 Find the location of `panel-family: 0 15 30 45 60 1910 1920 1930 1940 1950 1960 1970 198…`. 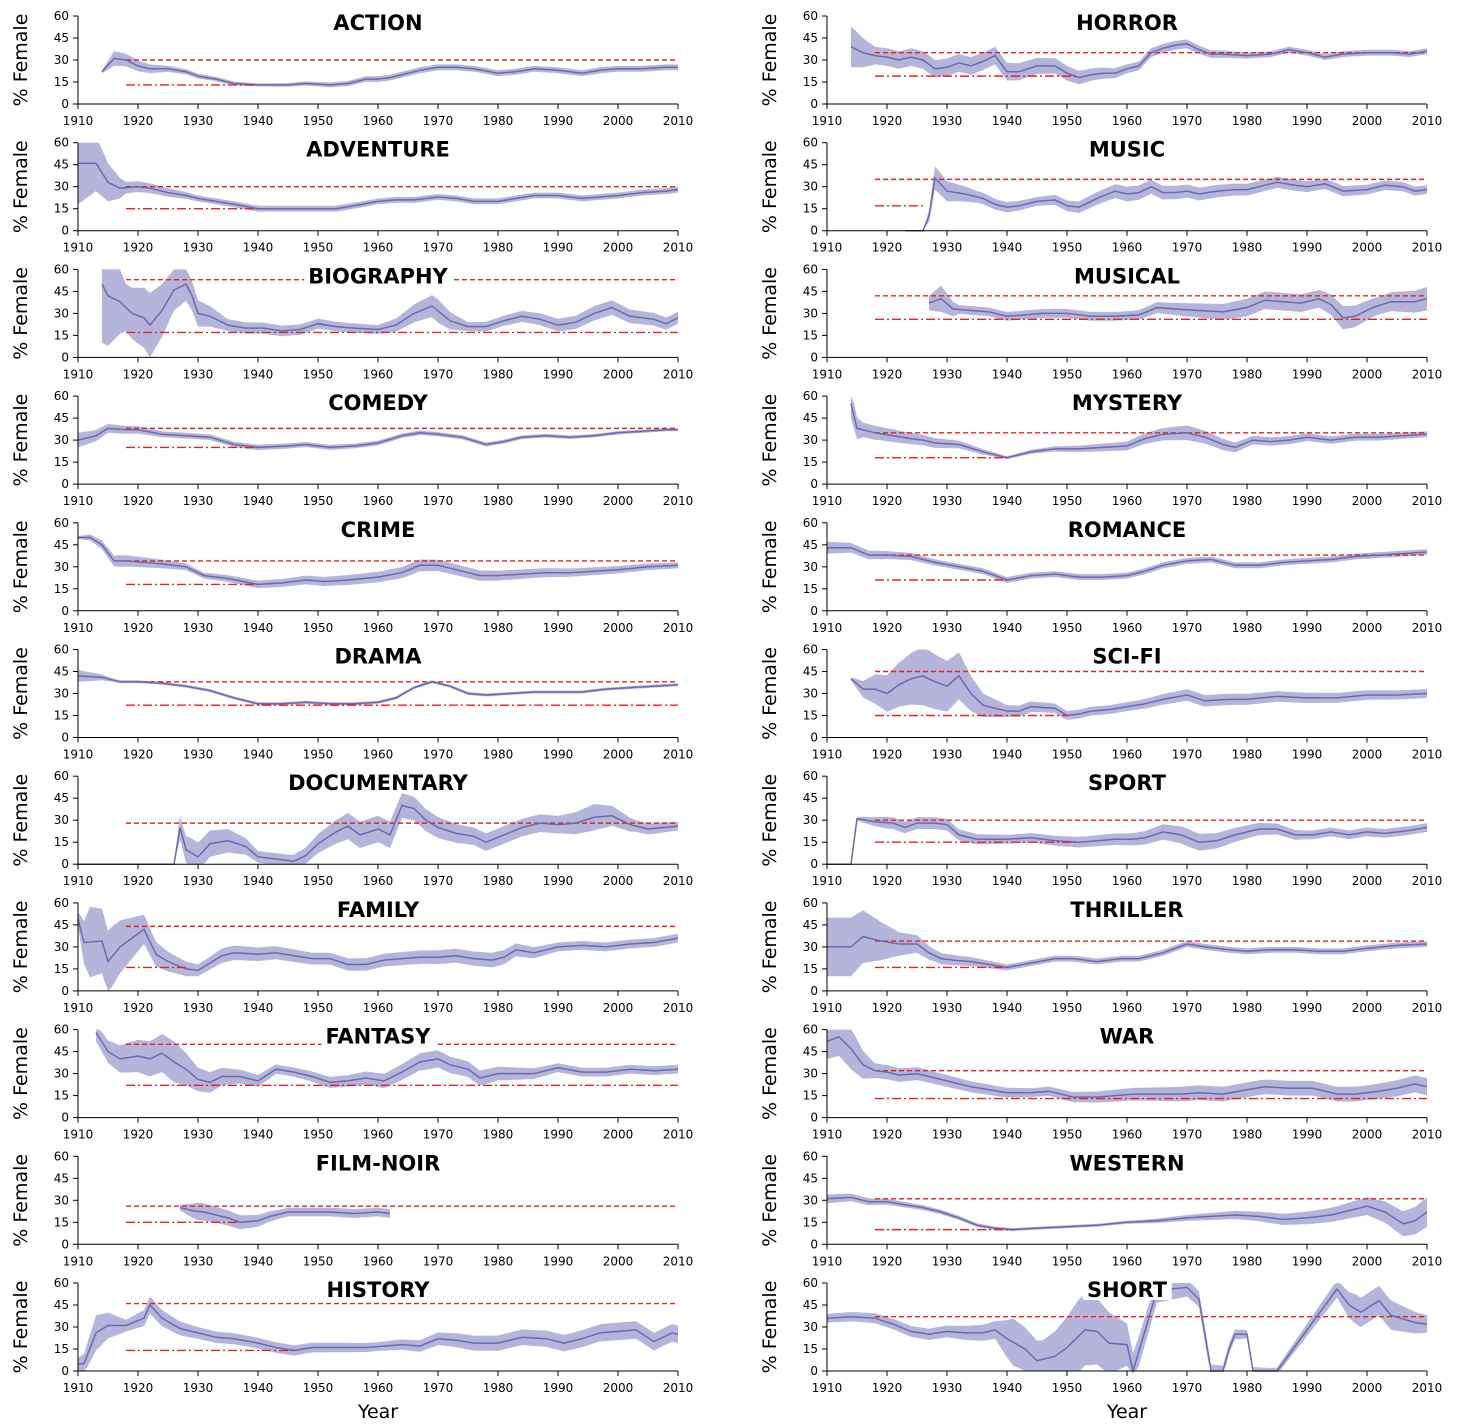

panel-family: 0 15 30 45 60 1910 1920 1930 1940 1950 1960 1970 198… is located at coordinates (351, 955).